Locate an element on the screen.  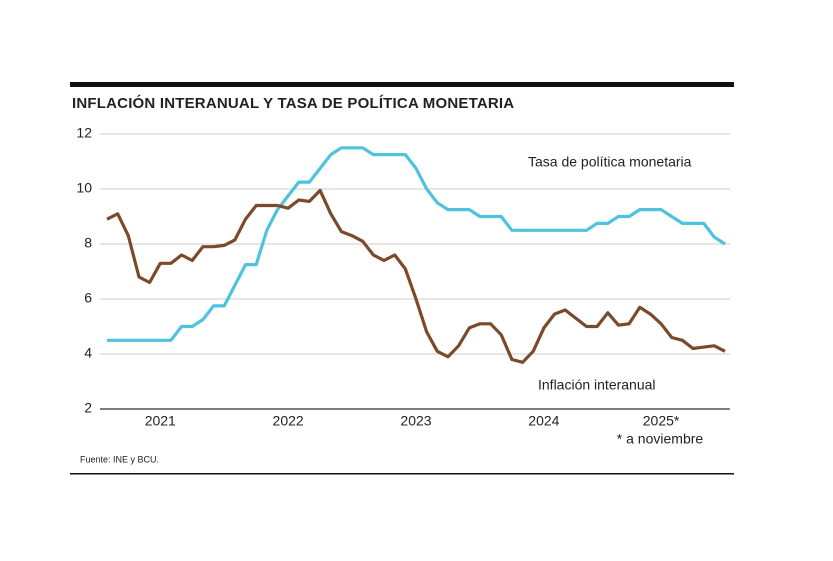
x-tick-label: 2024 is located at coordinates (543, 421).